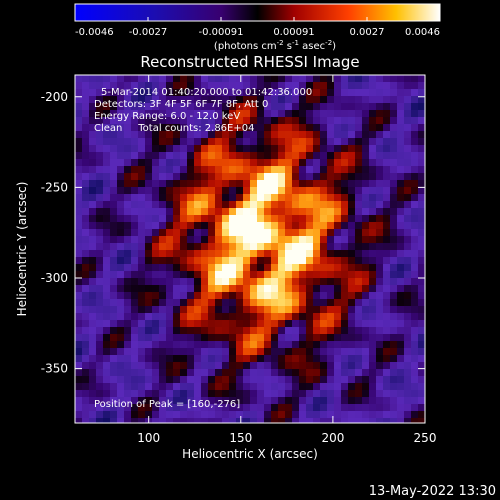 The height and width of the screenshot is (500, 500). Describe the element at coordinates (221, 32) in the screenshot. I see `colorbar-tick-label: -0.00091` at that location.